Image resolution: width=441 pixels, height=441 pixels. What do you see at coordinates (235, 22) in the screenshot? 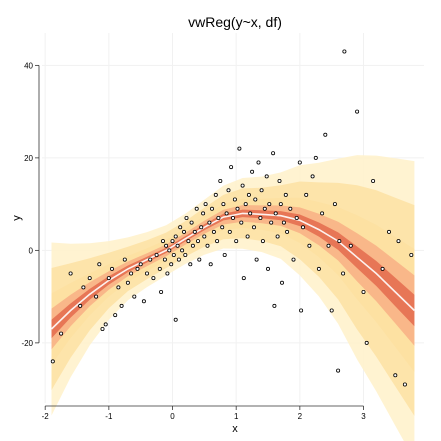
I see `chart-title: vwReg(y~x, df)` at bounding box center [235, 22].